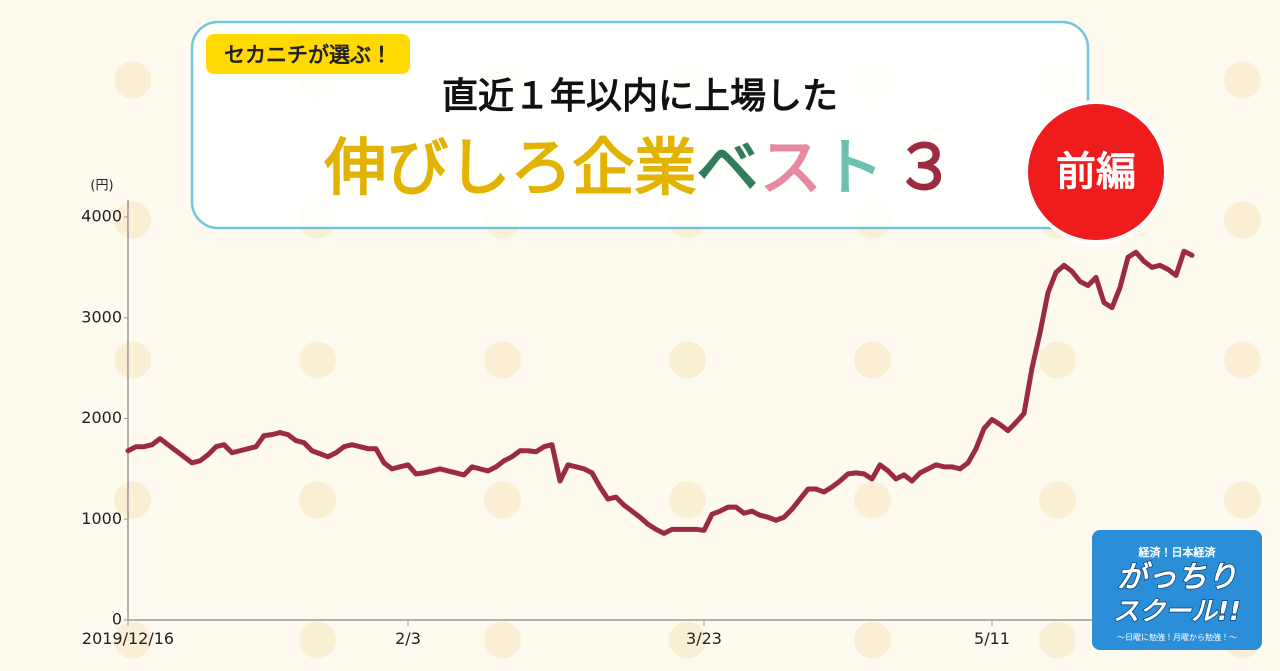 The width and height of the screenshot is (1280, 671). Describe the element at coordinates (101, 216) in the screenshot. I see `y-tick-label: 4000` at that location.